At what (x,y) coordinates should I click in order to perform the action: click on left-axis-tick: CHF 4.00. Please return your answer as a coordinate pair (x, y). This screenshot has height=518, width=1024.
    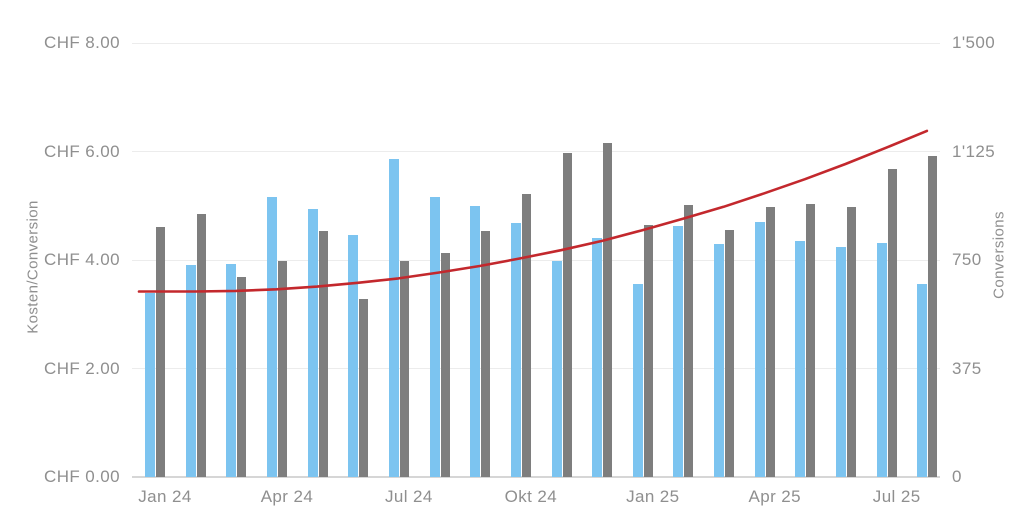
    Looking at the image, I should click on (82, 259).